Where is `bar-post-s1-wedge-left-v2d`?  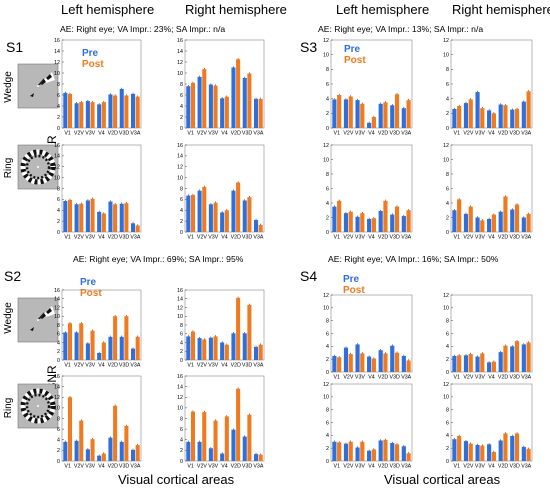 bar-post-s1-wedge-left-v2d is located at coordinates (115, 111).